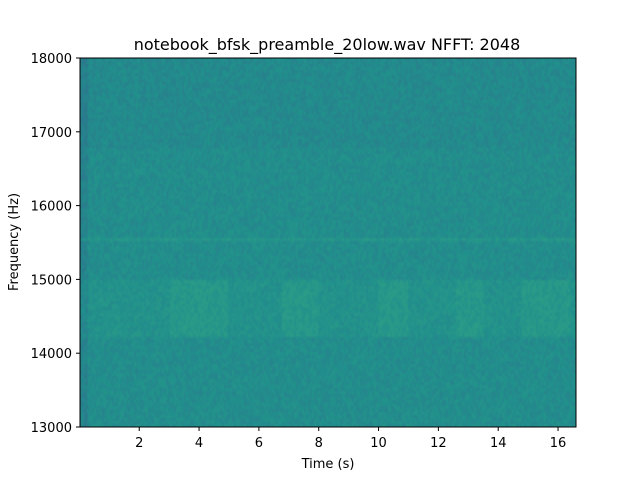 This screenshot has width=640, height=480. I want to click on x-tick-label: 4, so click(199, 443).